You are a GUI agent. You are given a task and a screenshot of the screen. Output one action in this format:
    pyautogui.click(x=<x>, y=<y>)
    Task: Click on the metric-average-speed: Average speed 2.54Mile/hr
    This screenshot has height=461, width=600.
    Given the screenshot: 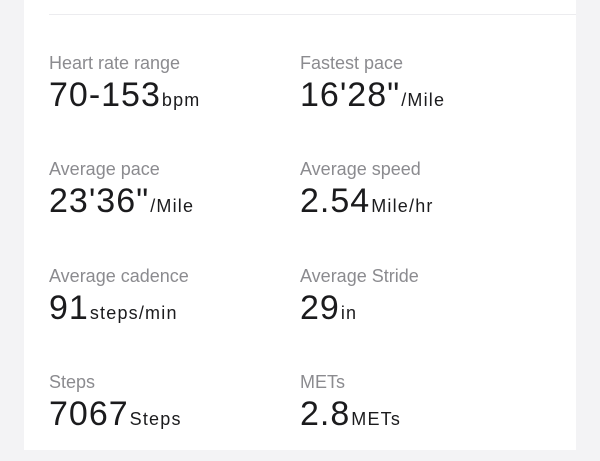 What is the action you would take?
    pyautogui.click(x=420, y=203)
    